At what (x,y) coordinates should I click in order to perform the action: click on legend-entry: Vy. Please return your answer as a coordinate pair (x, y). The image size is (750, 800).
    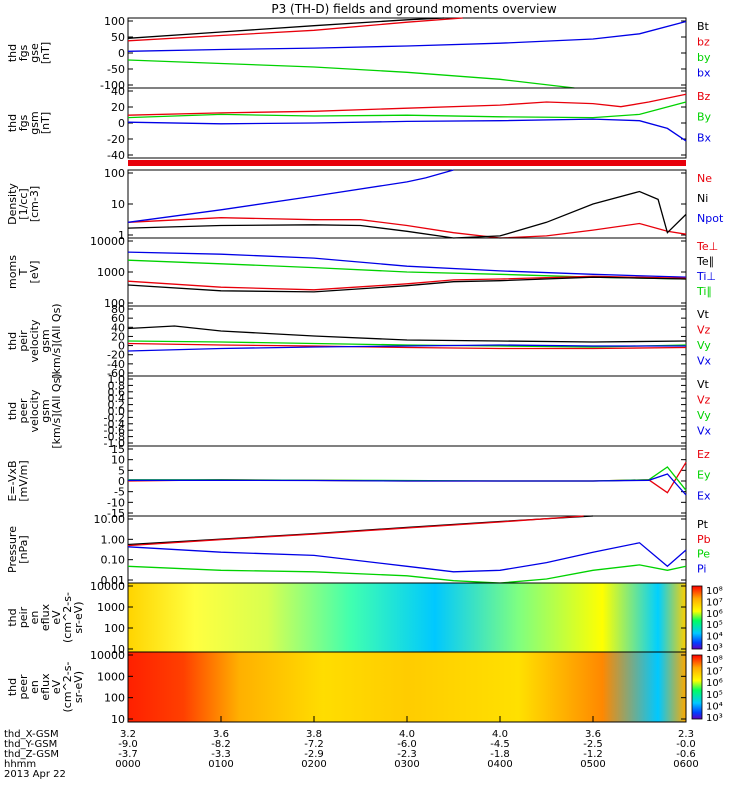
    Looking at the image, I should click on (704, 415).